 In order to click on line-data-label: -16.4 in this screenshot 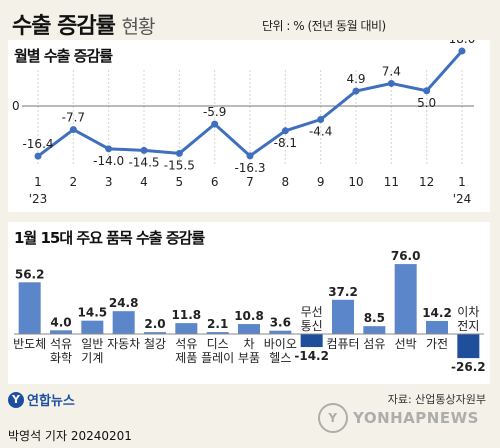, I will do `click(37, 144)`.